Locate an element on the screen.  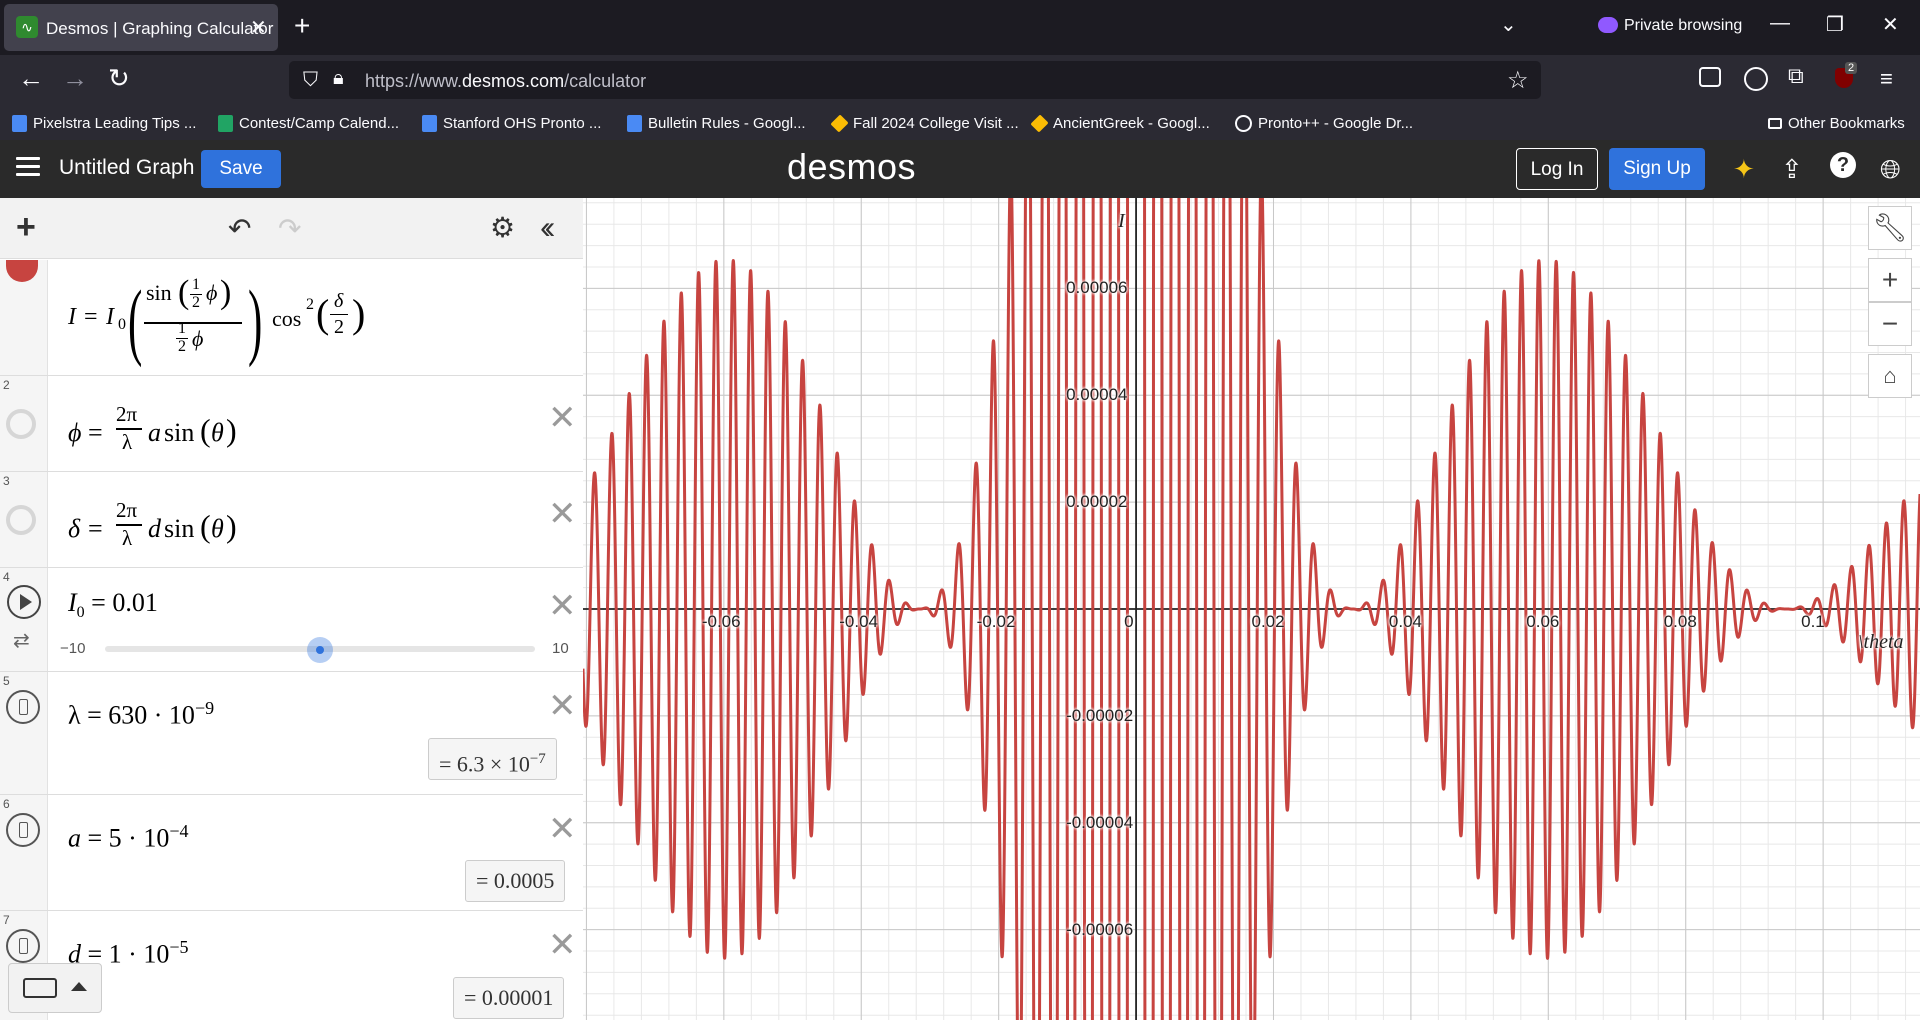
reload-icon: ↻ is located at coordinates (119, 78).